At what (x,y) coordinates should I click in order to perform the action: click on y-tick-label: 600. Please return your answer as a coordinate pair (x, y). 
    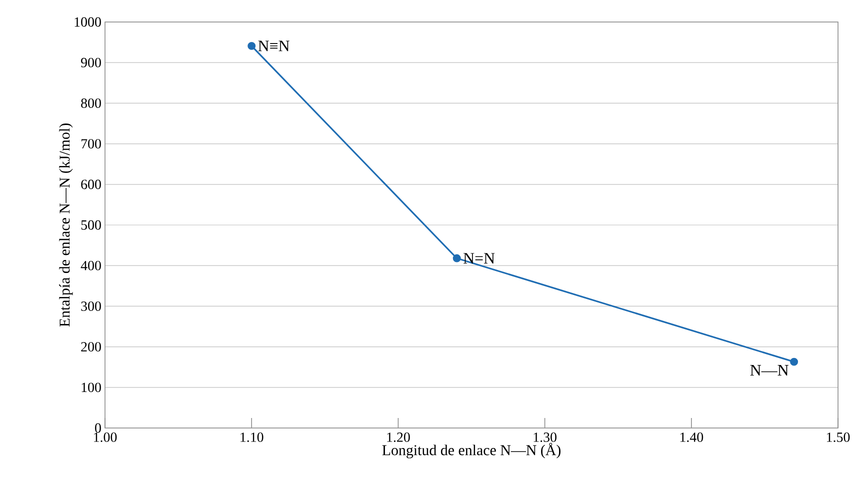
    Looking at the image, I should click on (91, 185).